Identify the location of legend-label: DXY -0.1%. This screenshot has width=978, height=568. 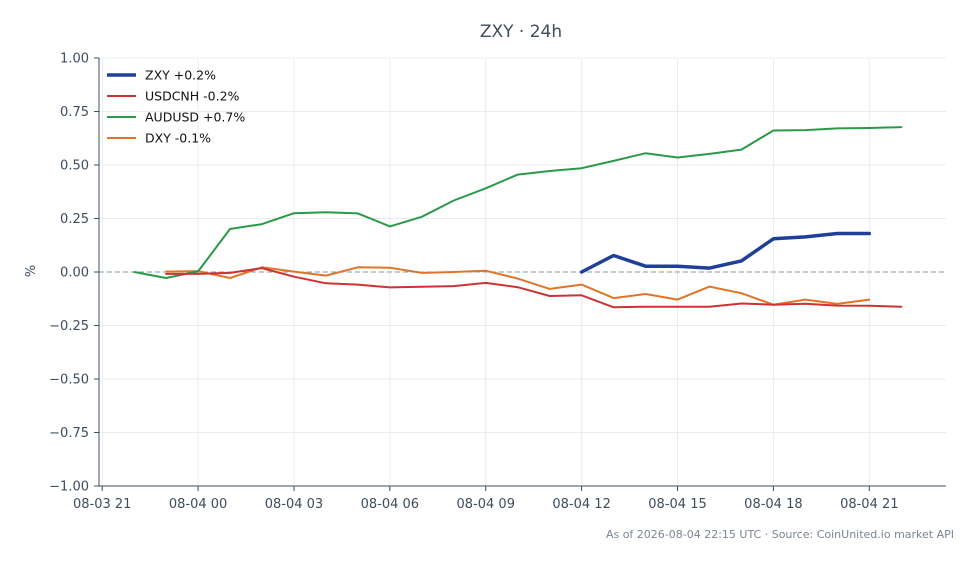
(178, 138).